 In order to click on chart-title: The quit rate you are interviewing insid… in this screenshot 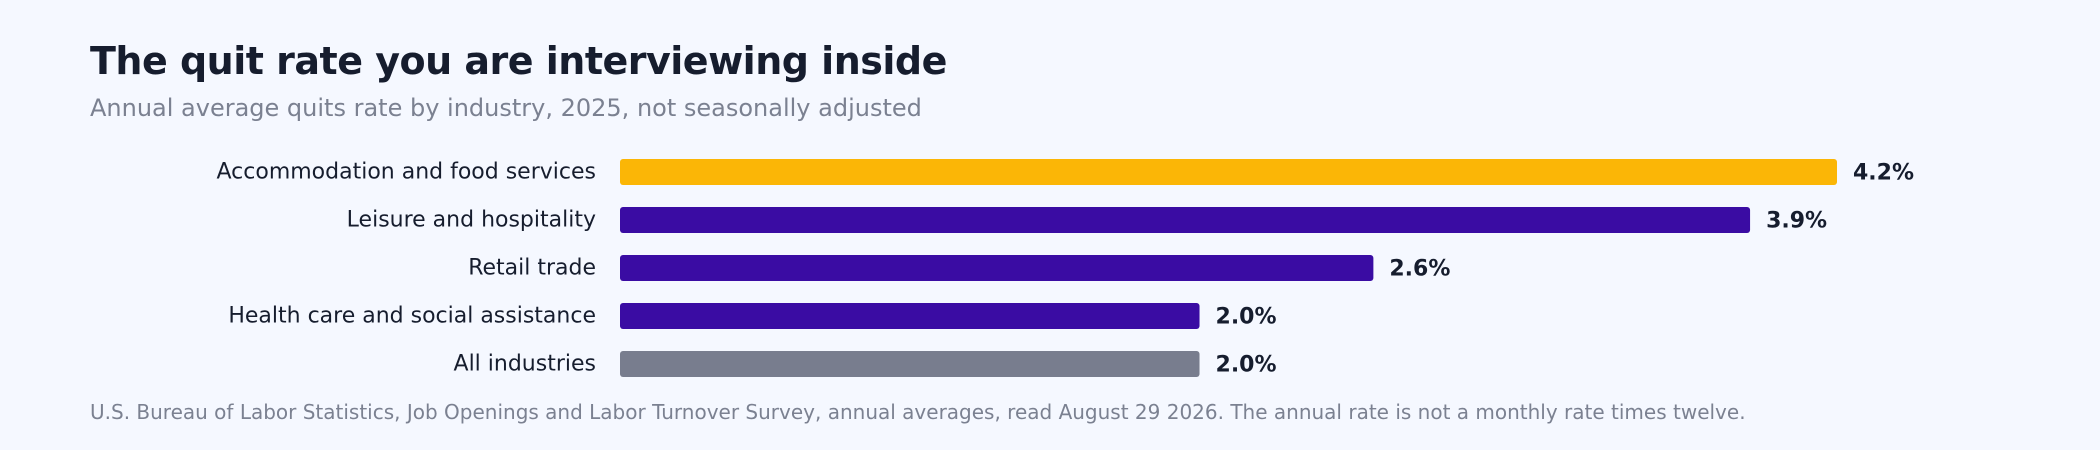, I will do `click(518, 61)`.